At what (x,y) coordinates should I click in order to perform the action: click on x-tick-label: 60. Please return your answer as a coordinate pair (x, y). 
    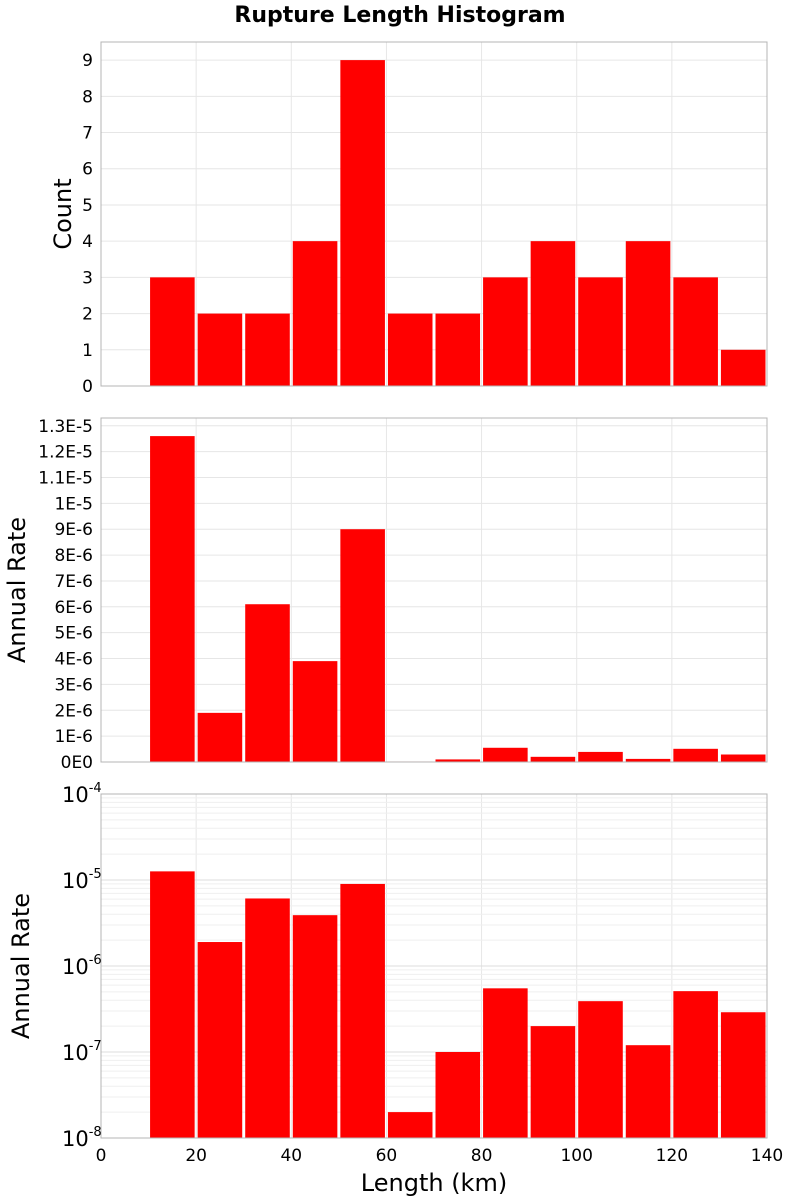
    Looking at the image, I should click on (387, 1156).